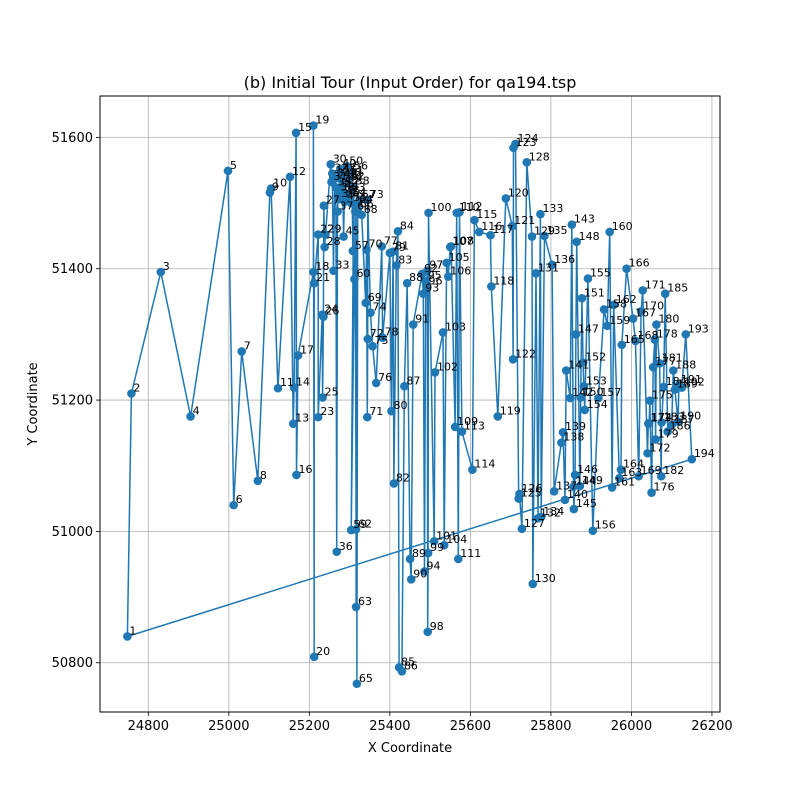 This screenshot has width=800, height=800. Describe the element at coordinates (622, 226) in the screenshot. I see `city-label: 160` at that location.